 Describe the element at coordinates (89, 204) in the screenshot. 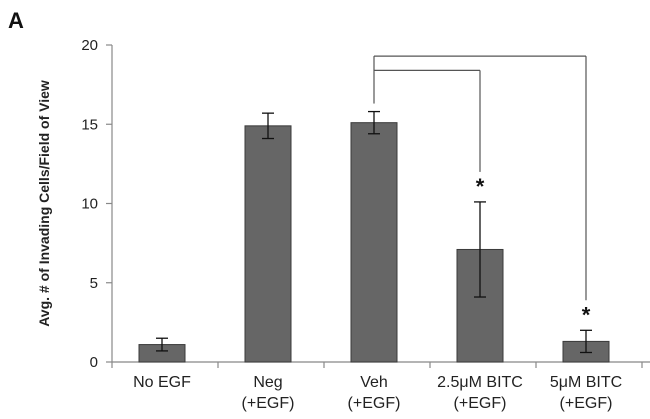

I see `y-tick-label: 10` at that location.